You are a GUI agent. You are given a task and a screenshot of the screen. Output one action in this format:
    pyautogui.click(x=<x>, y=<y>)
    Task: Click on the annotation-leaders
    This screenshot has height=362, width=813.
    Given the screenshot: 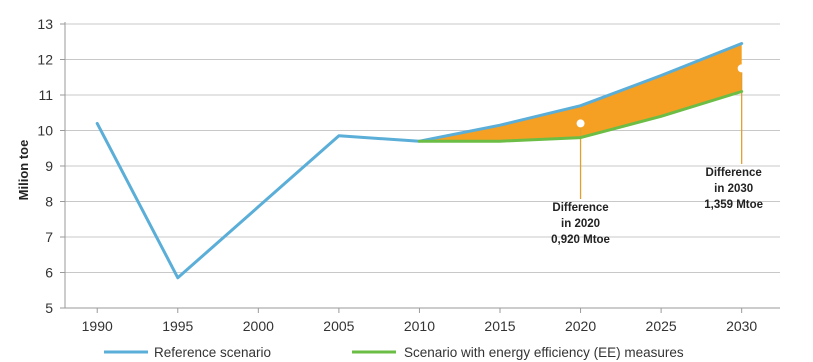 What is the action you would take?
    pyautogui.click(x=661, y=133)
    